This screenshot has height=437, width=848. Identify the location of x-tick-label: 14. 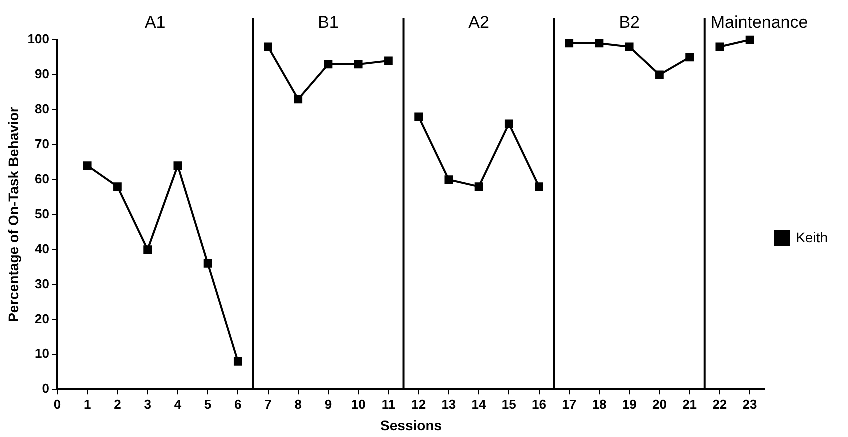
(480, 404).